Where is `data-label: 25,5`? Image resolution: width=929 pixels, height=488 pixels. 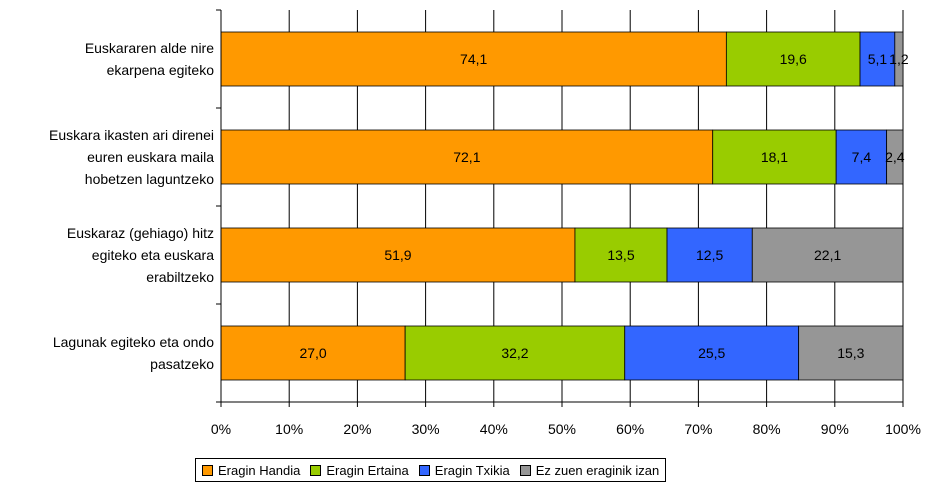 data-label: 25,5 is located at coordinates (711, 353).